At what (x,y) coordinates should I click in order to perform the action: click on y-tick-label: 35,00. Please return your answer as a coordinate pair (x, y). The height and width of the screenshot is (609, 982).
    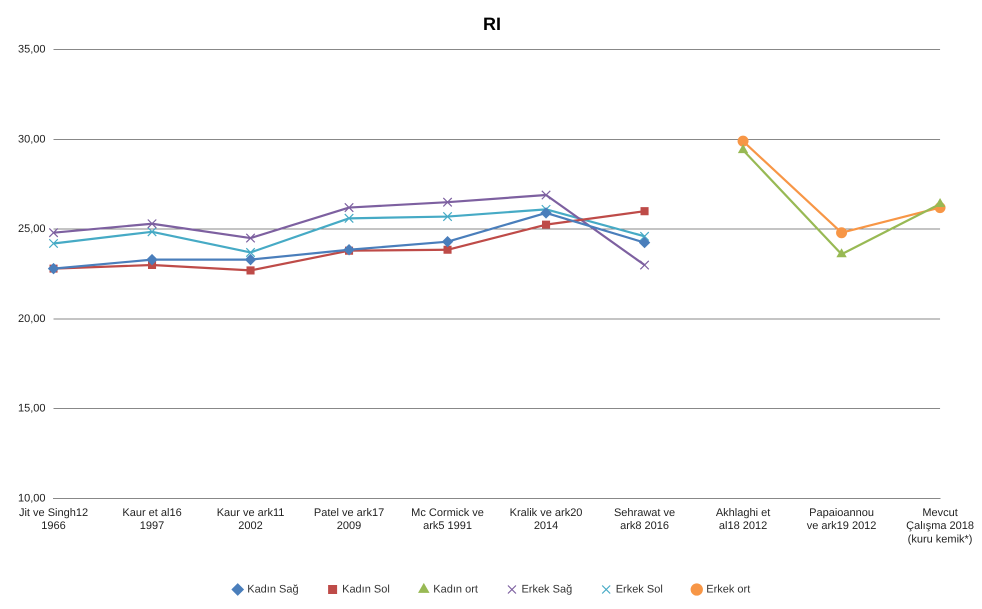
    Looking at the image, I should click on (32, 50).